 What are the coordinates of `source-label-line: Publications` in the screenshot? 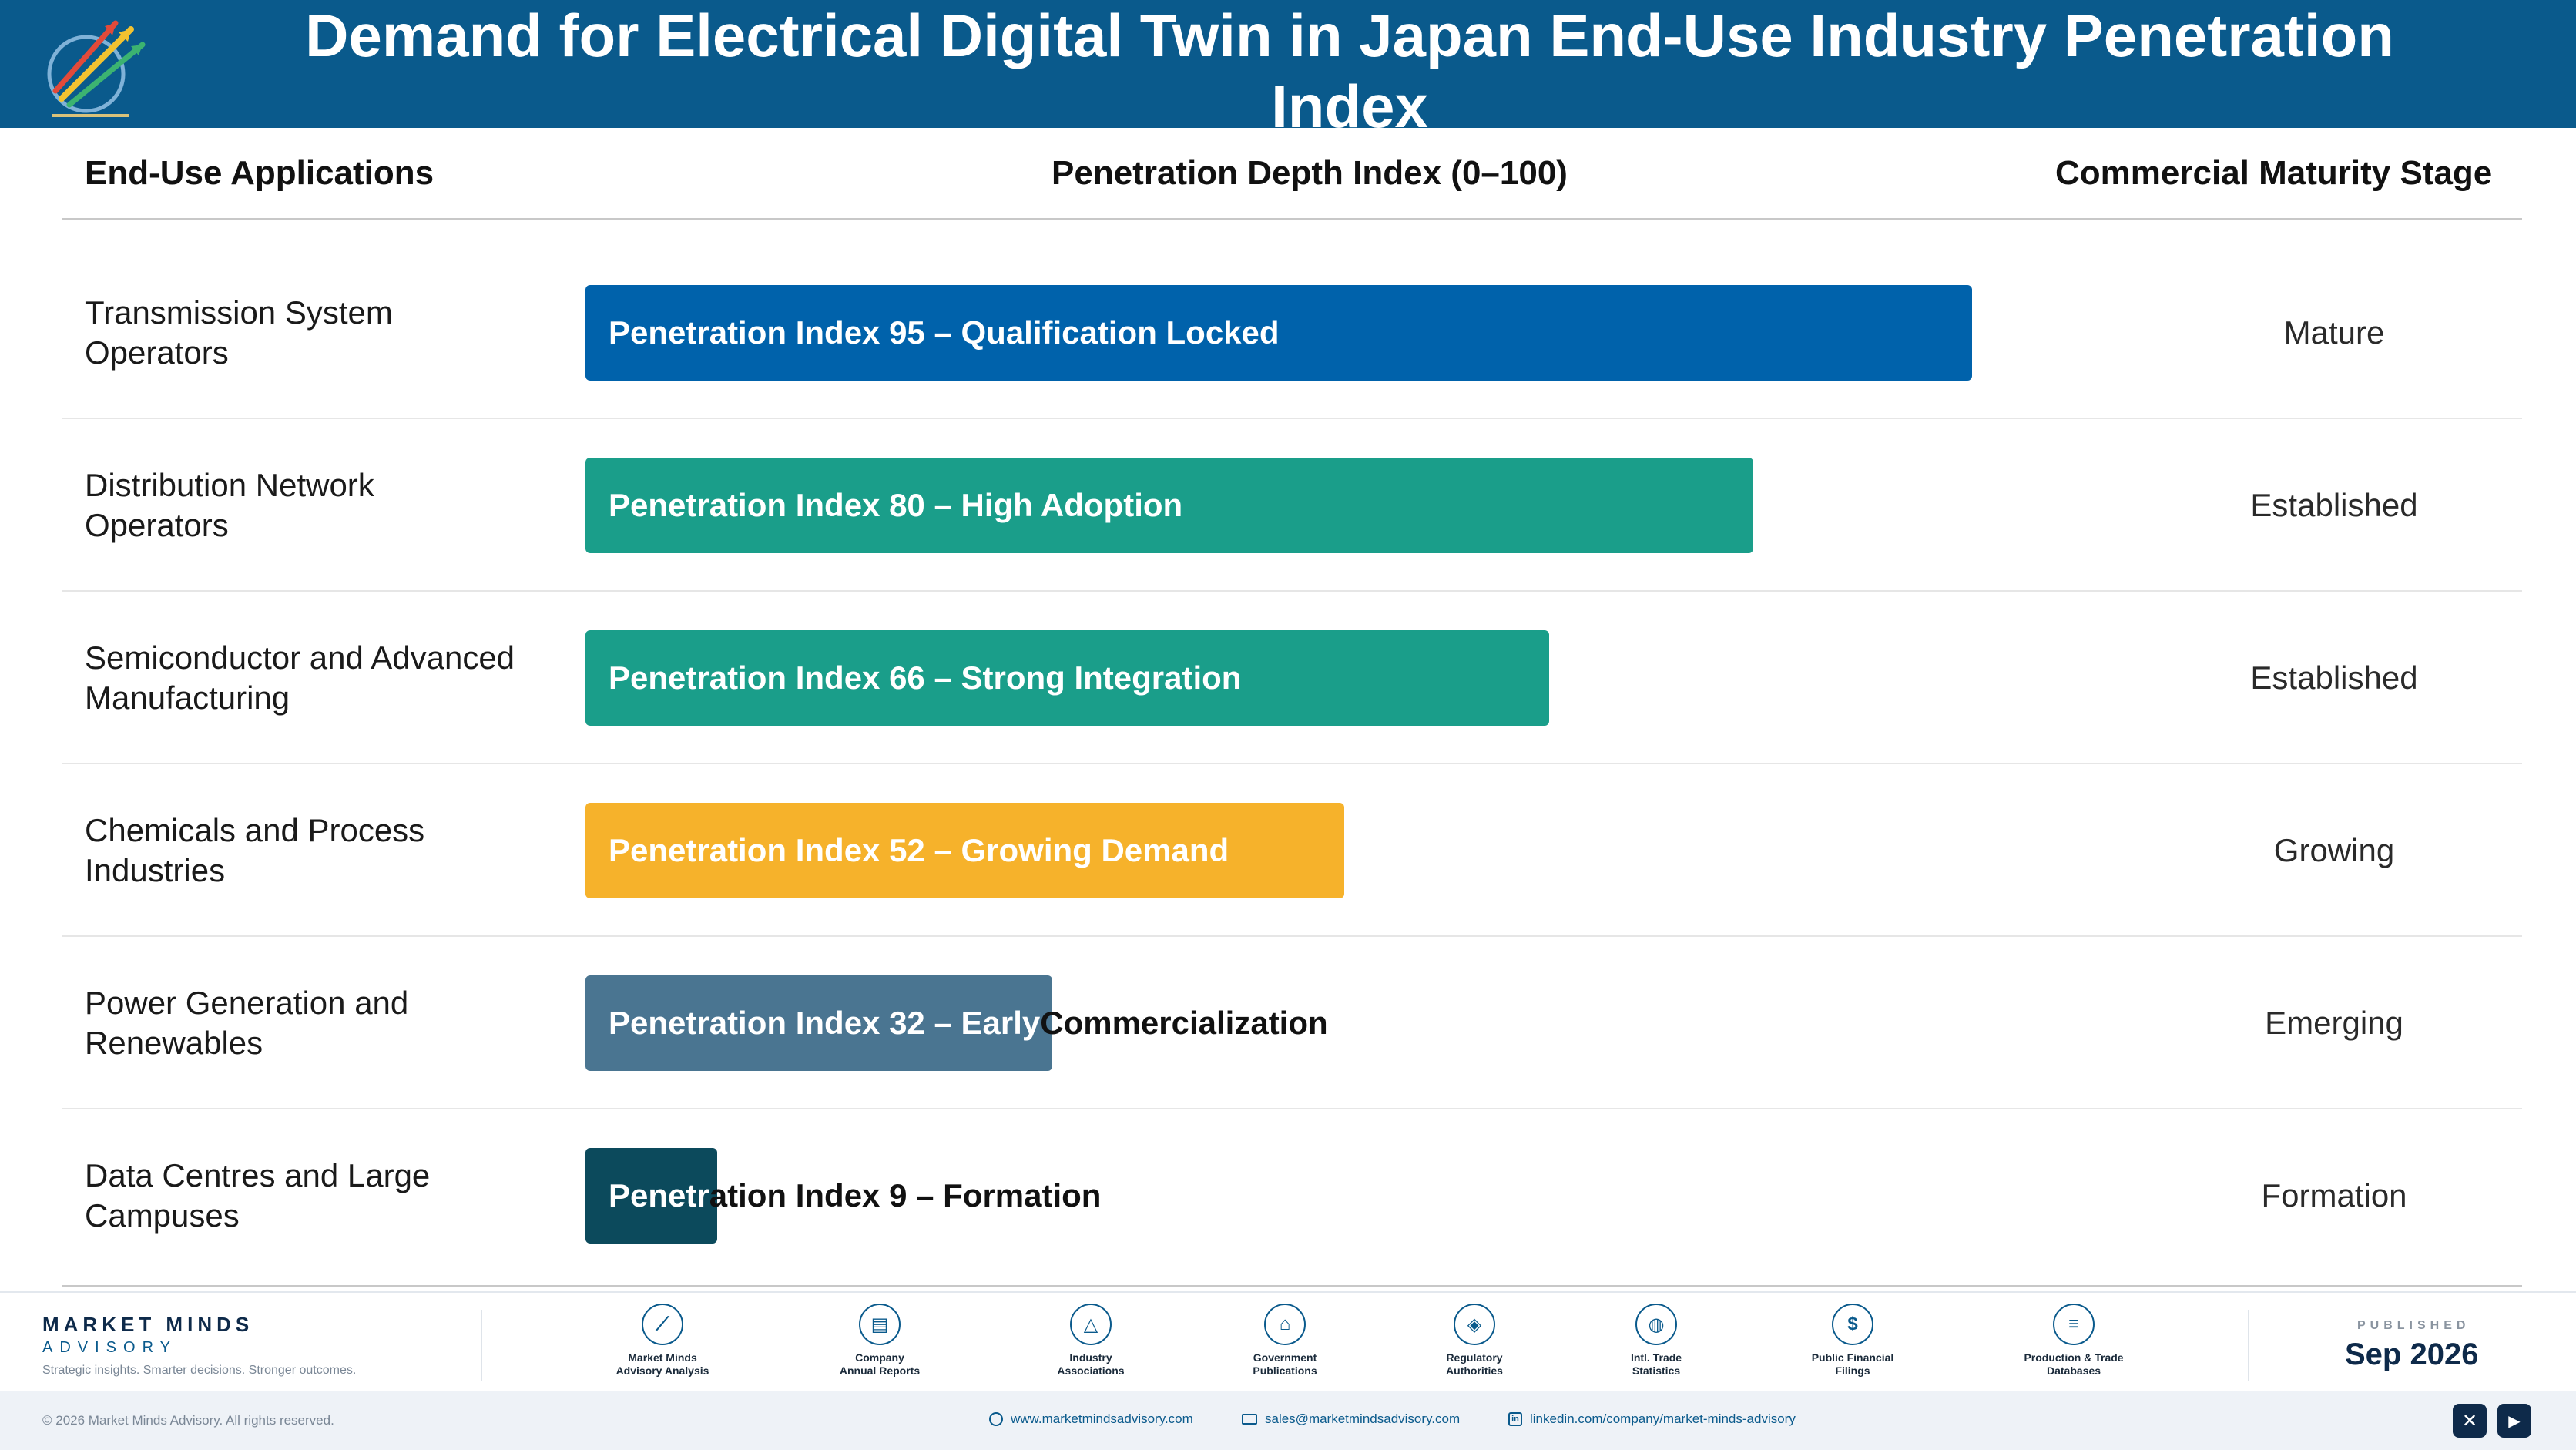 It's located at (1285, 1370).